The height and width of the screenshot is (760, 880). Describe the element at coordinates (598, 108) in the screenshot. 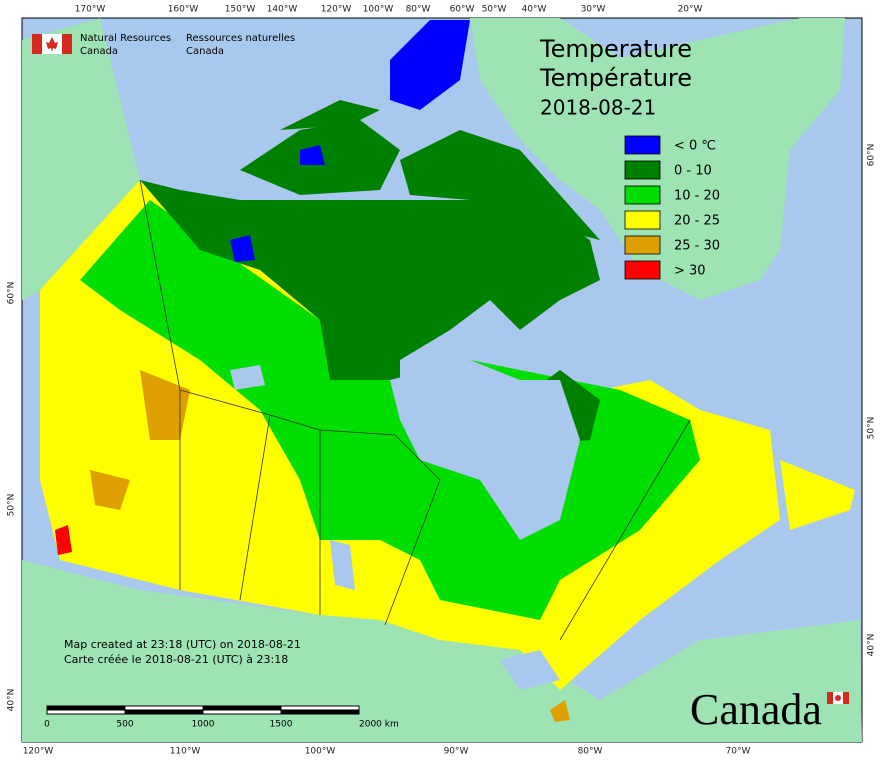

I see `date: 2018-08-21` at that location.